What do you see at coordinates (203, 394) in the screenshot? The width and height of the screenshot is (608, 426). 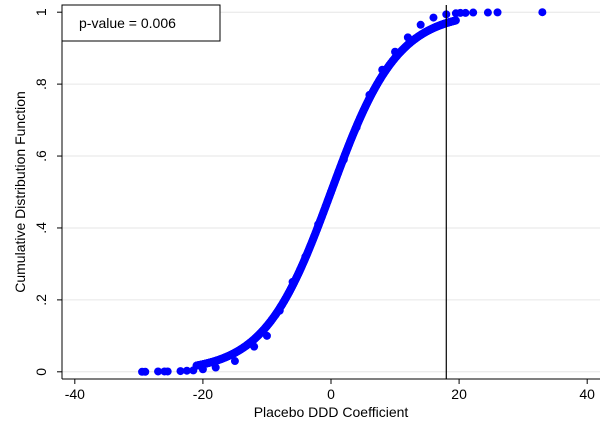 I see `x-tick-label: -20` at bounding box center [203, 394].